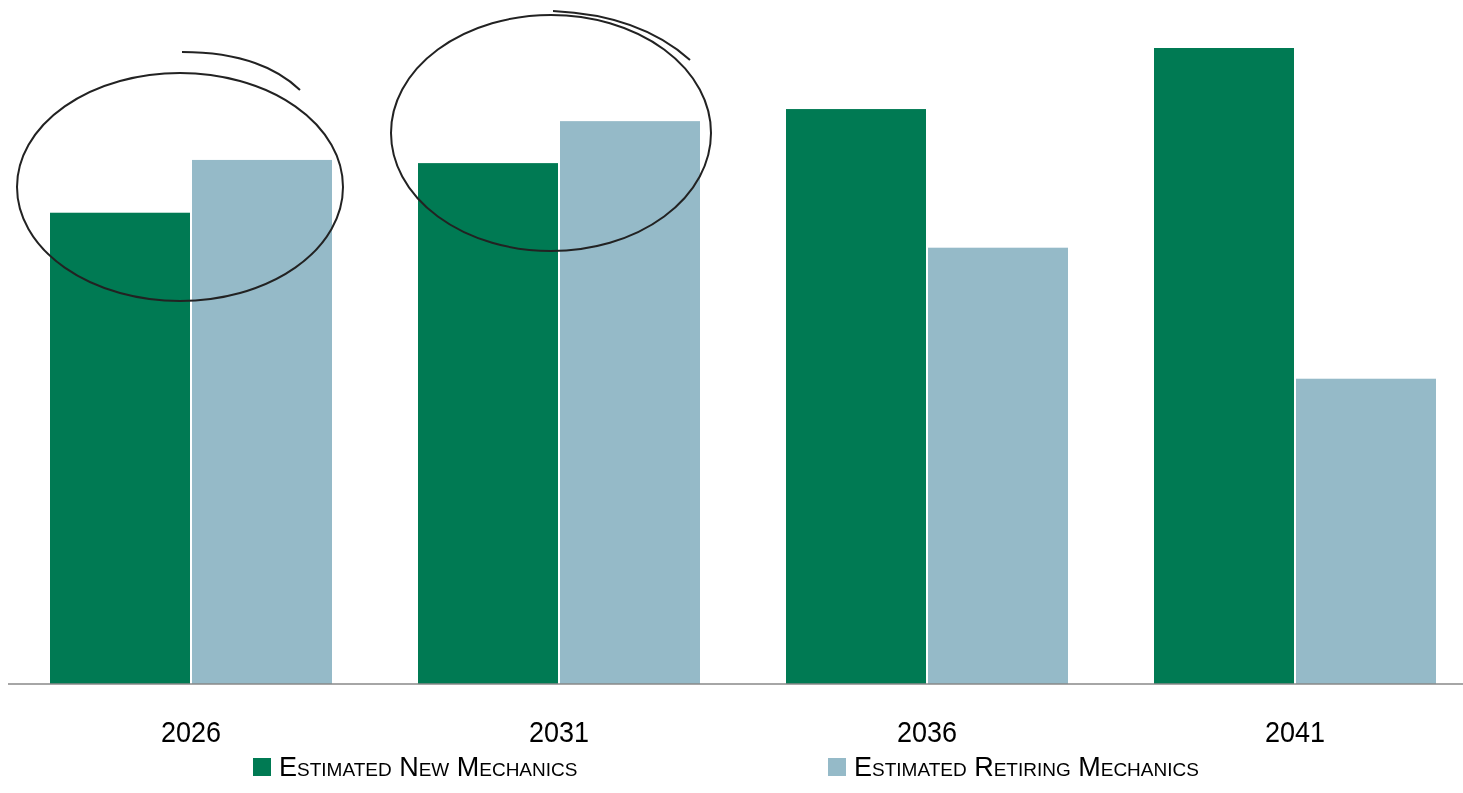 The height and width of the screenshot is (793, 1463). Describe the element at coordinates (1026, 767) in the screenshot. I see `legend-label: Estimated Retiring Mechanics` at that location.